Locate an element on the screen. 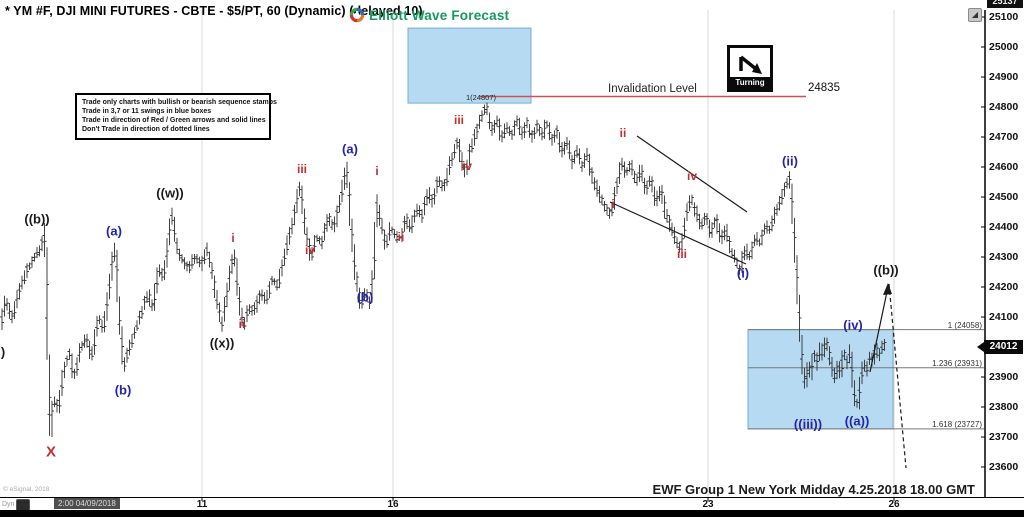  dyn-label: Dyn is located at coordinates (8, 504).